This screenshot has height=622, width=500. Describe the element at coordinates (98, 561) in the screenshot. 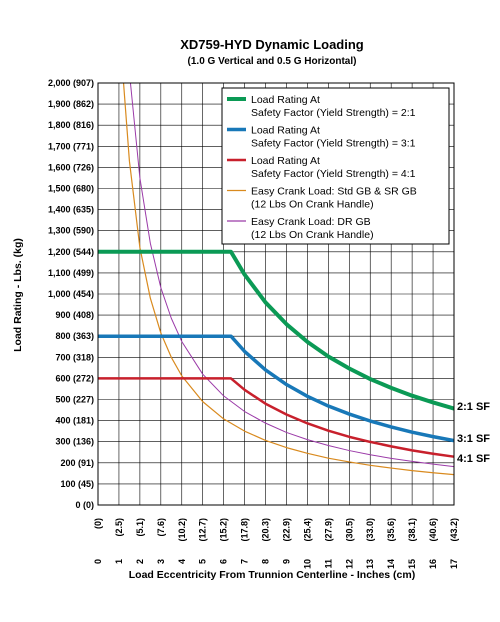

I see `x-tick-label: 0` at that location.